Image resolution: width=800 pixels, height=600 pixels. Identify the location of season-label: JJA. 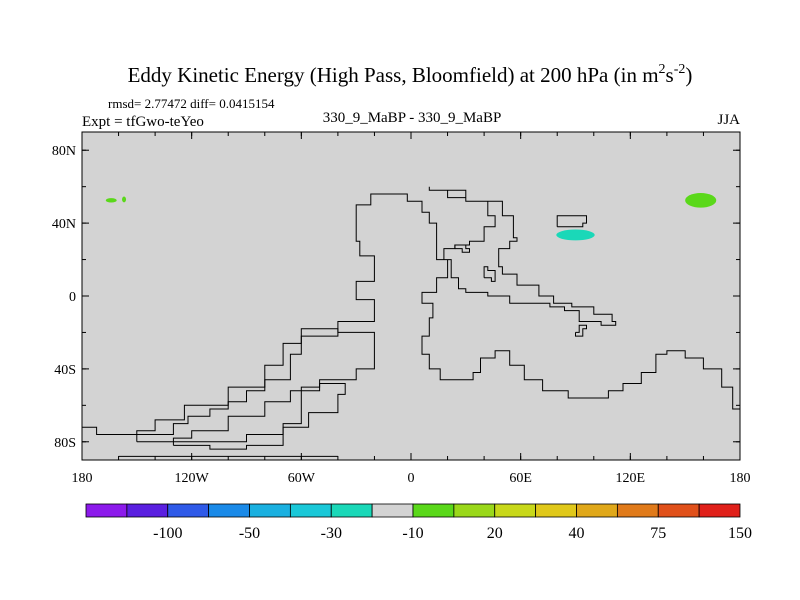
(728, 120).